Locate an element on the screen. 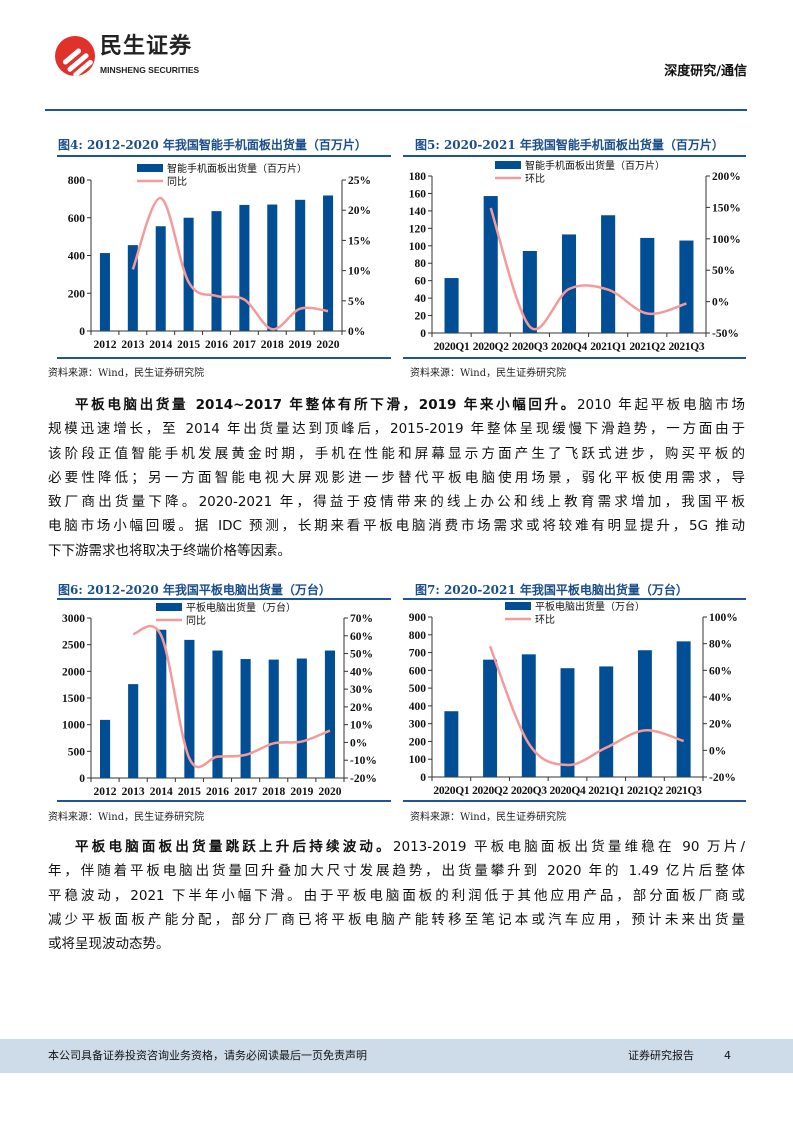  legend-bar-swatch is located at coordinates (150, 168).